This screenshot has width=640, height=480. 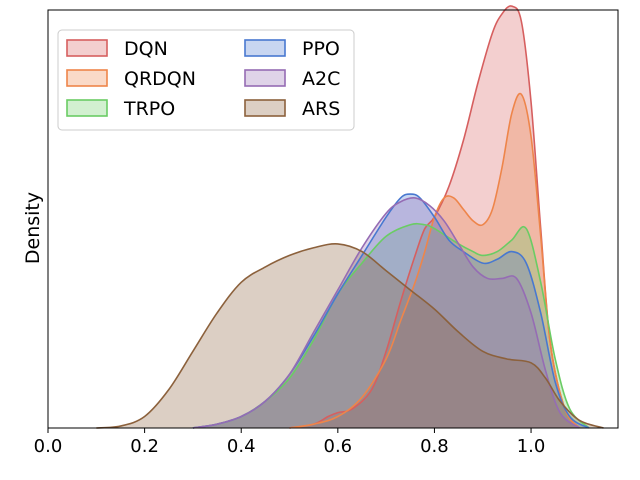 What do you see at coordinates (149, 109) in the screenshot?
I see `legend-label-trpo: TRPO` at bounding box center [149, 109].